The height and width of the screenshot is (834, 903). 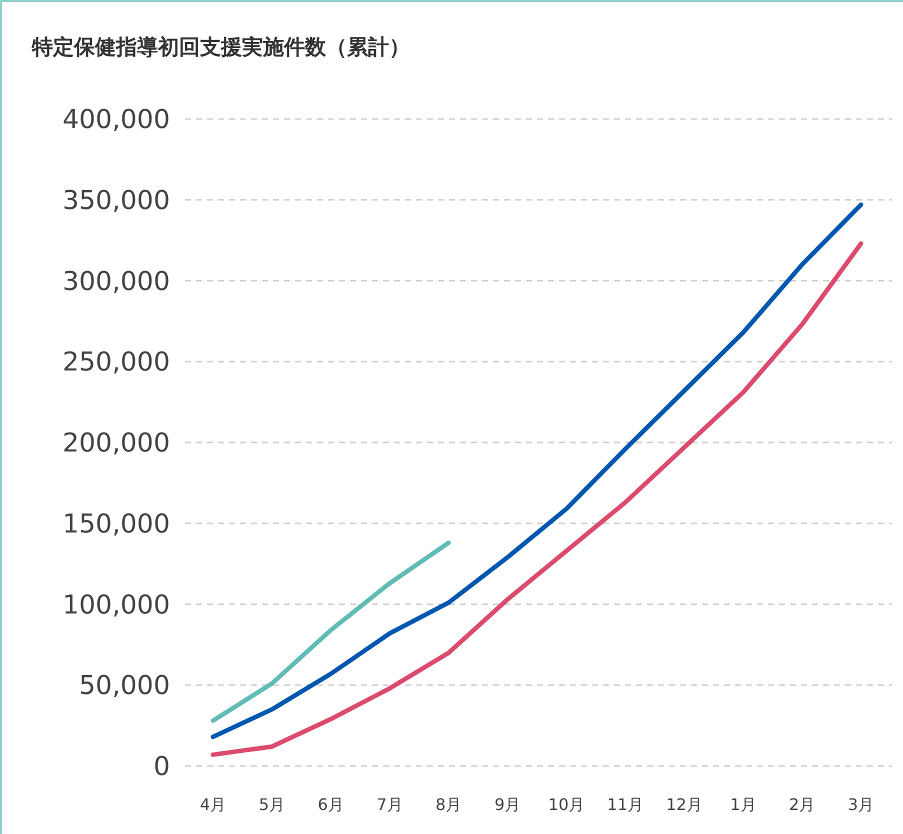 I want to click on x-tick-label: 9月, so click(x=507, y=804).